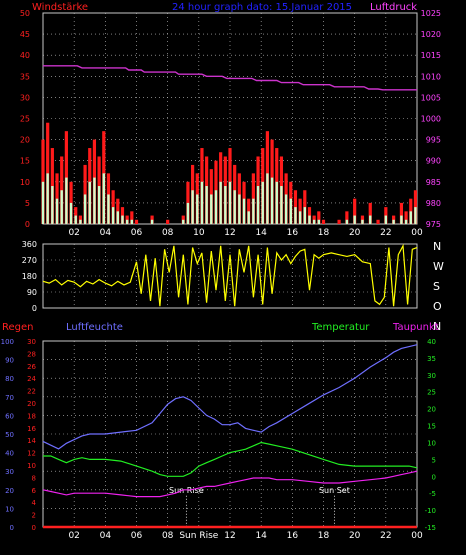  What do you see at coordinates (9, 416) in the screenshot?
I see `humidity-y-tick-label: 60` at bounding box center [9, 416].